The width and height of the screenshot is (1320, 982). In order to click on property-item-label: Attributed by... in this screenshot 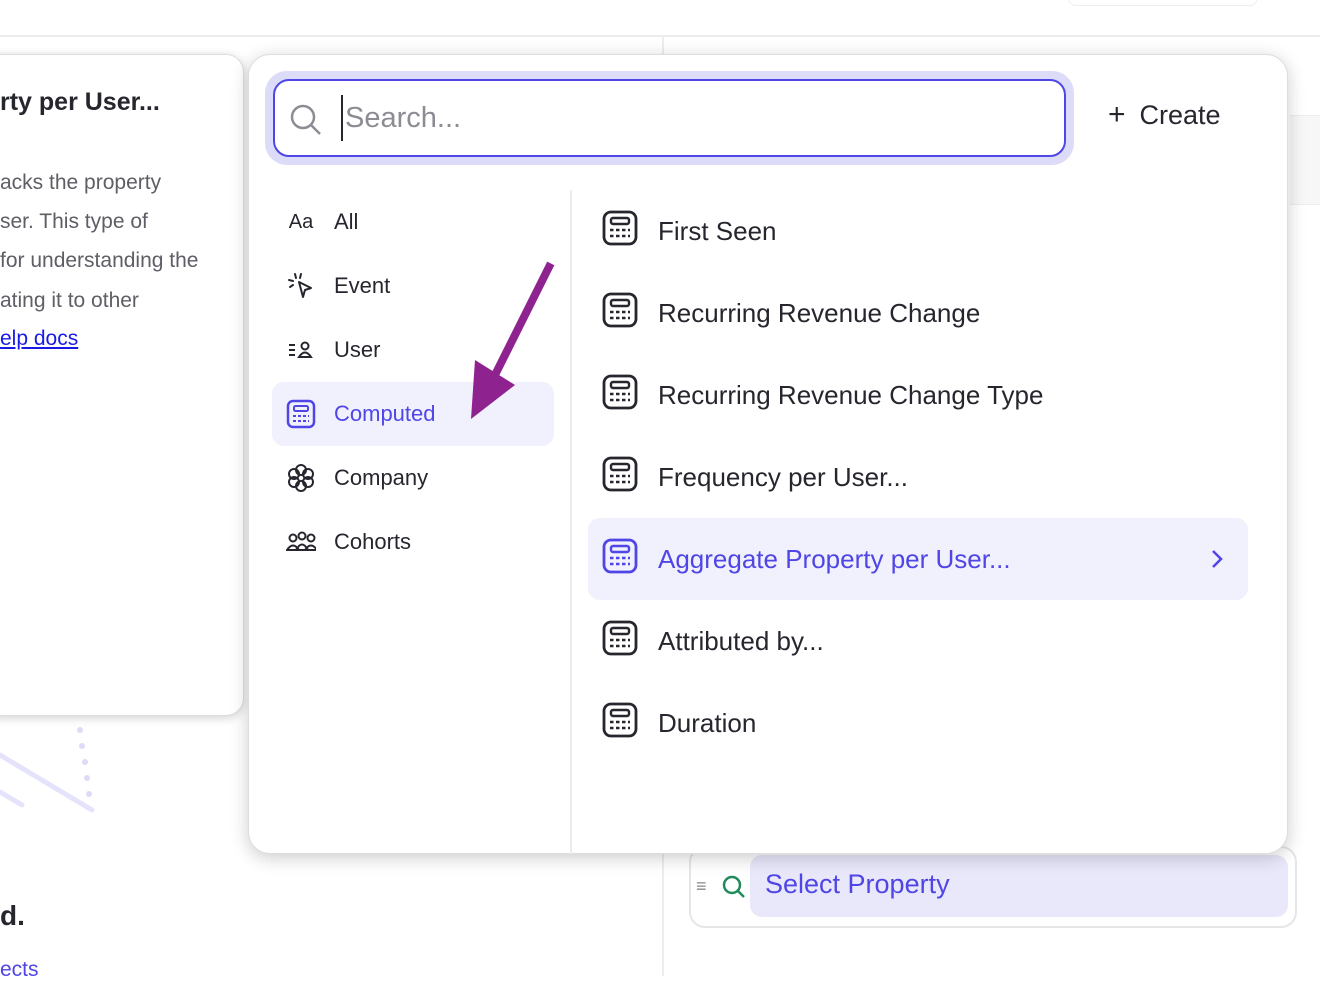, I will do `click(741, 640)`.